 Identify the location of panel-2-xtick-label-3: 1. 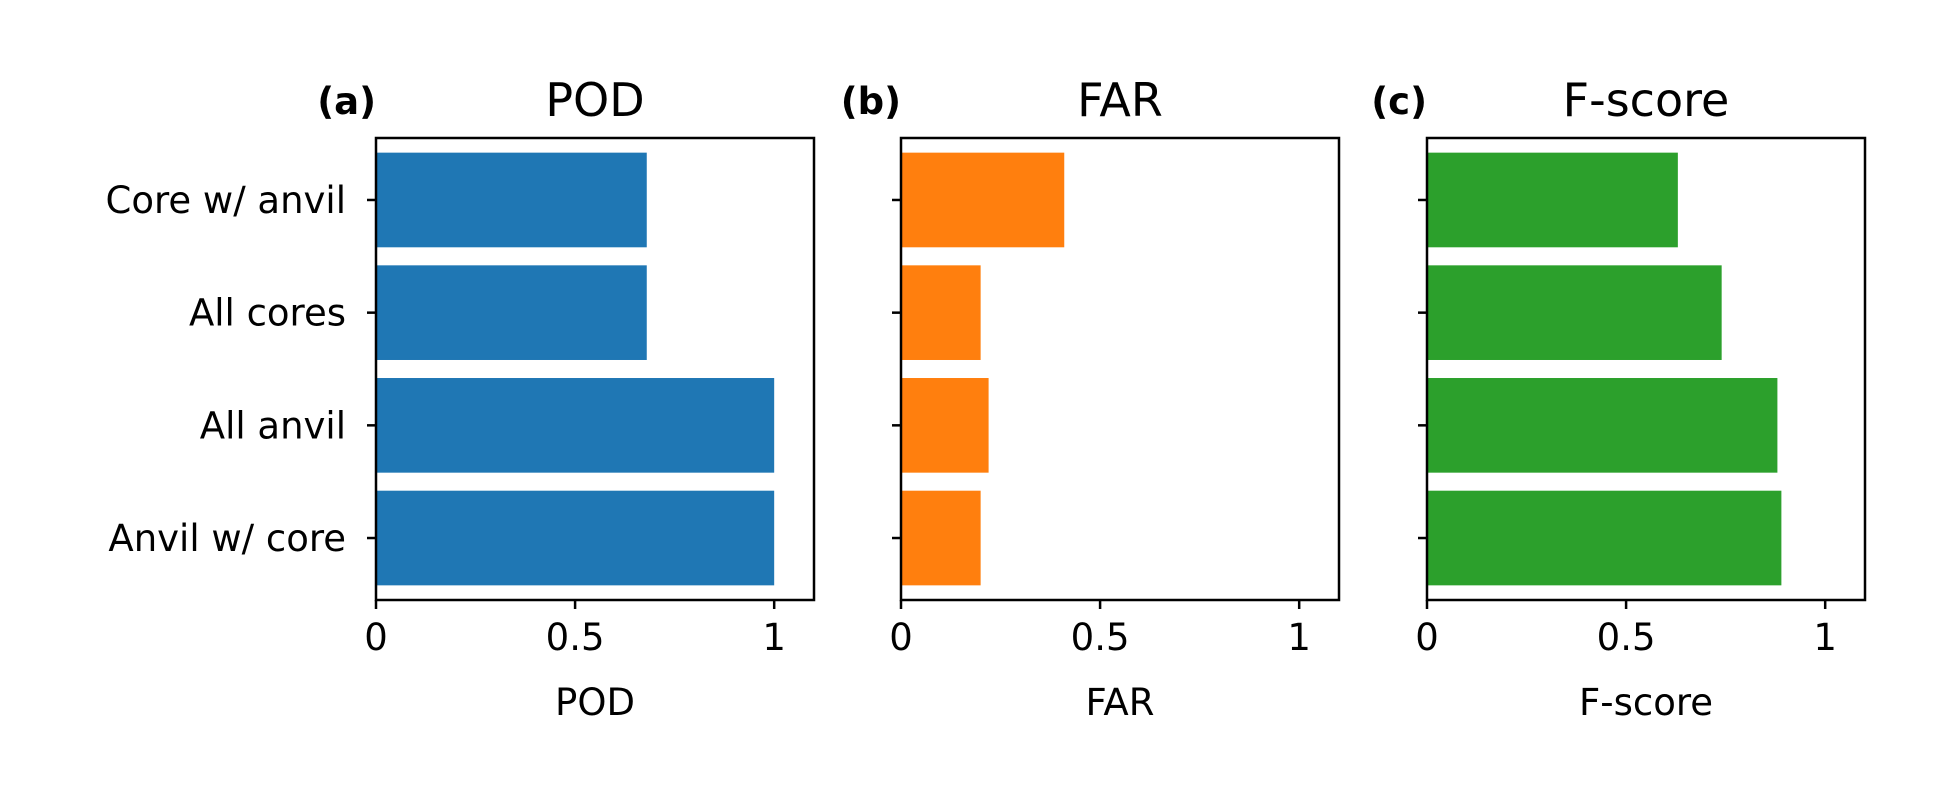
(1299, 637).